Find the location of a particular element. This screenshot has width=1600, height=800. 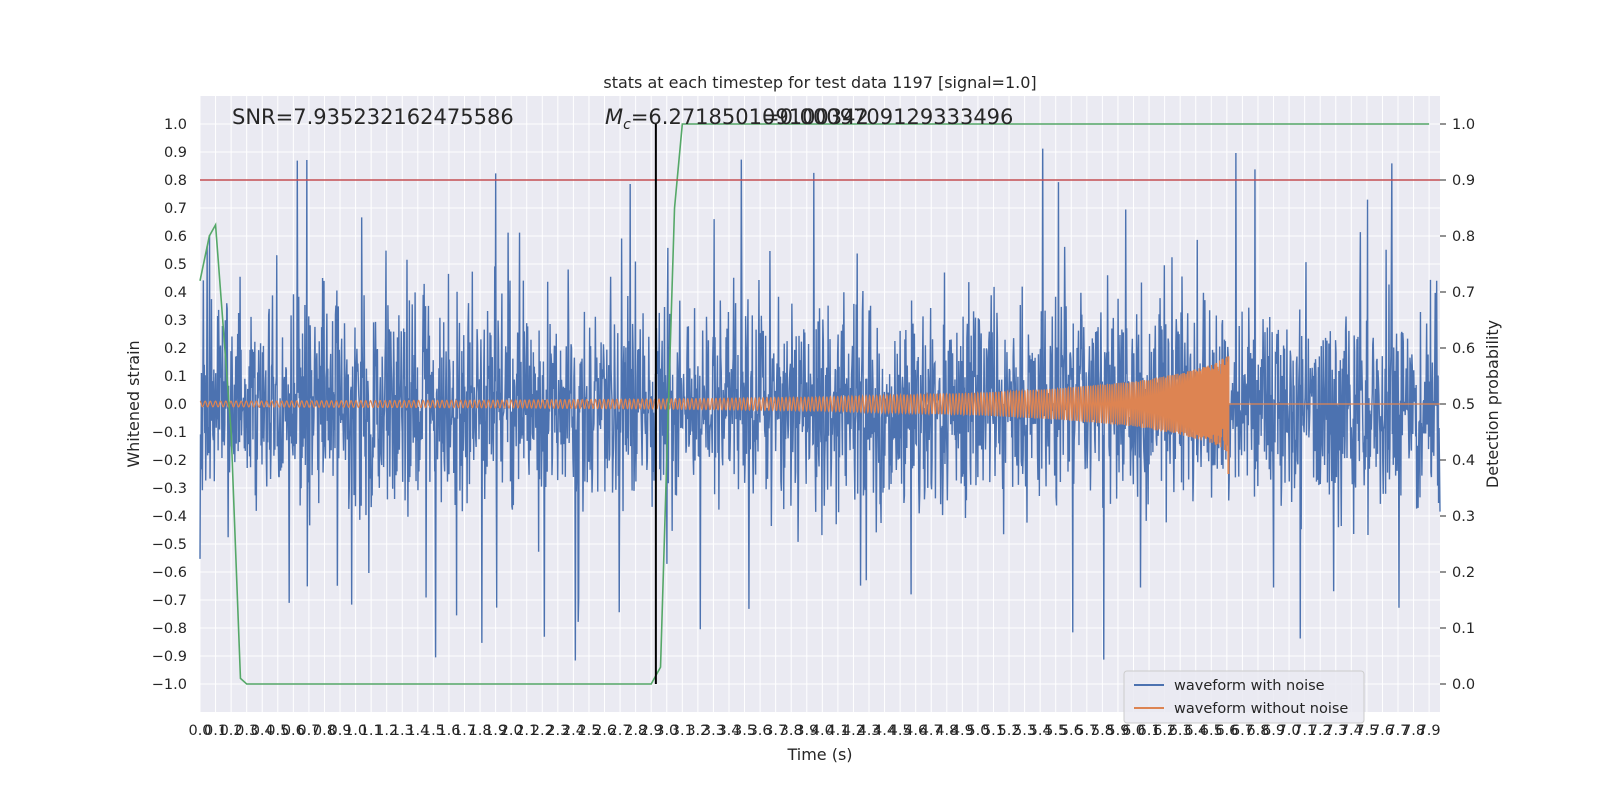

x-tick-label: 3.5 is located at coordinates (744, 731).